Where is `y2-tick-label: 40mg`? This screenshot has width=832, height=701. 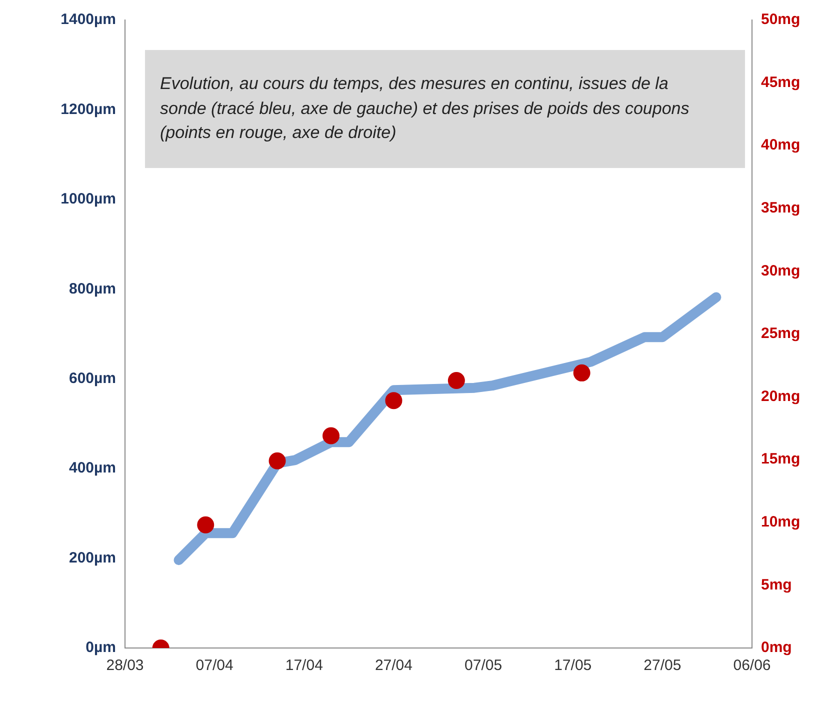
y2-tick-label: 40mg is located at coordinates (780, 145).